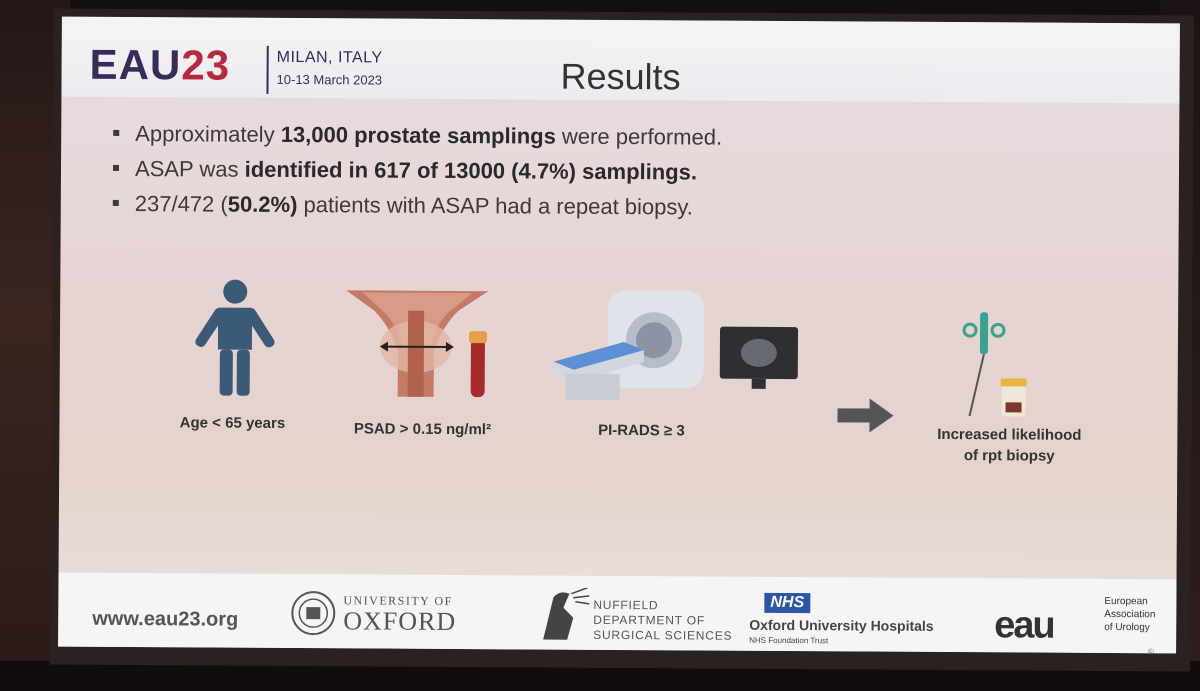  I want to click on bullet-text: were performed., so click(639, 136).